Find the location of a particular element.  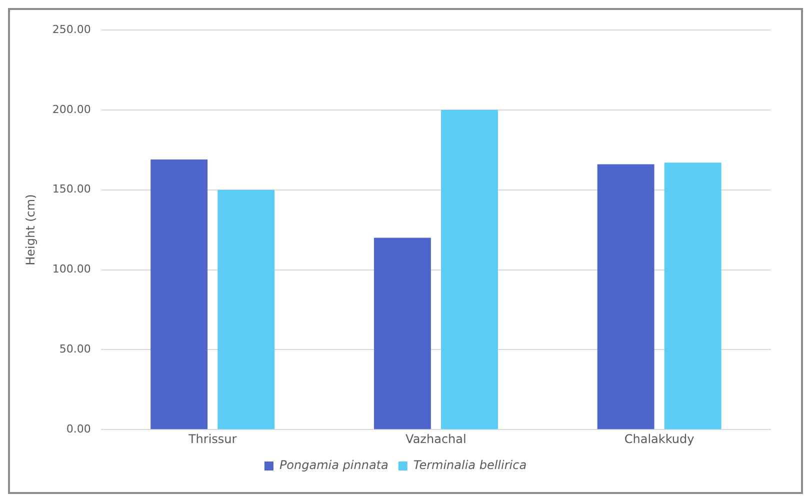

y-tick-label: 100.00 is located at coordinates (71, 269).